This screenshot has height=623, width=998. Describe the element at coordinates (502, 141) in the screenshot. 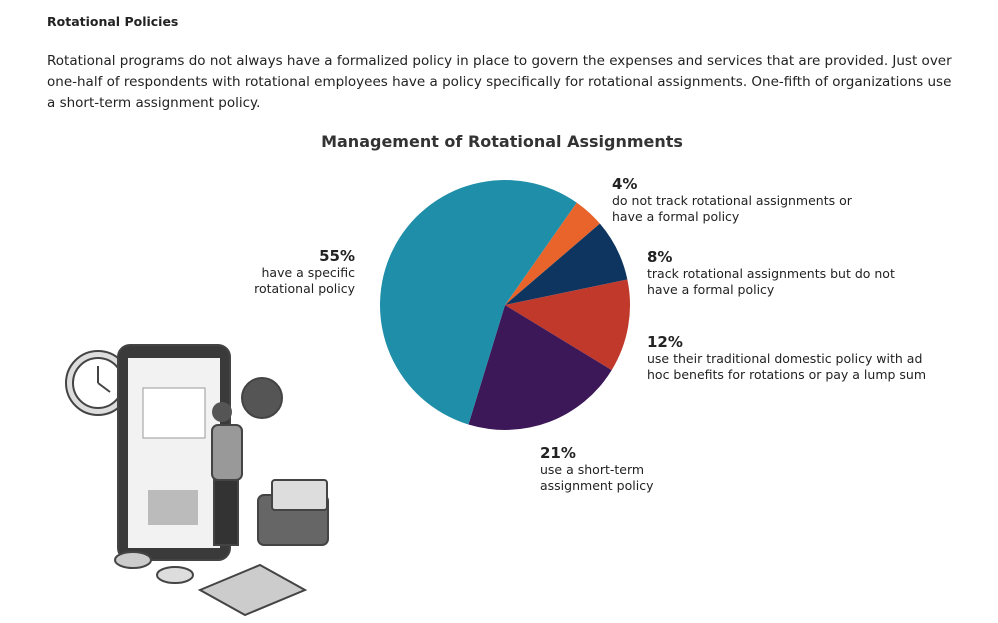

I see `chart-title: Management of Rotational Assignments` at that location.